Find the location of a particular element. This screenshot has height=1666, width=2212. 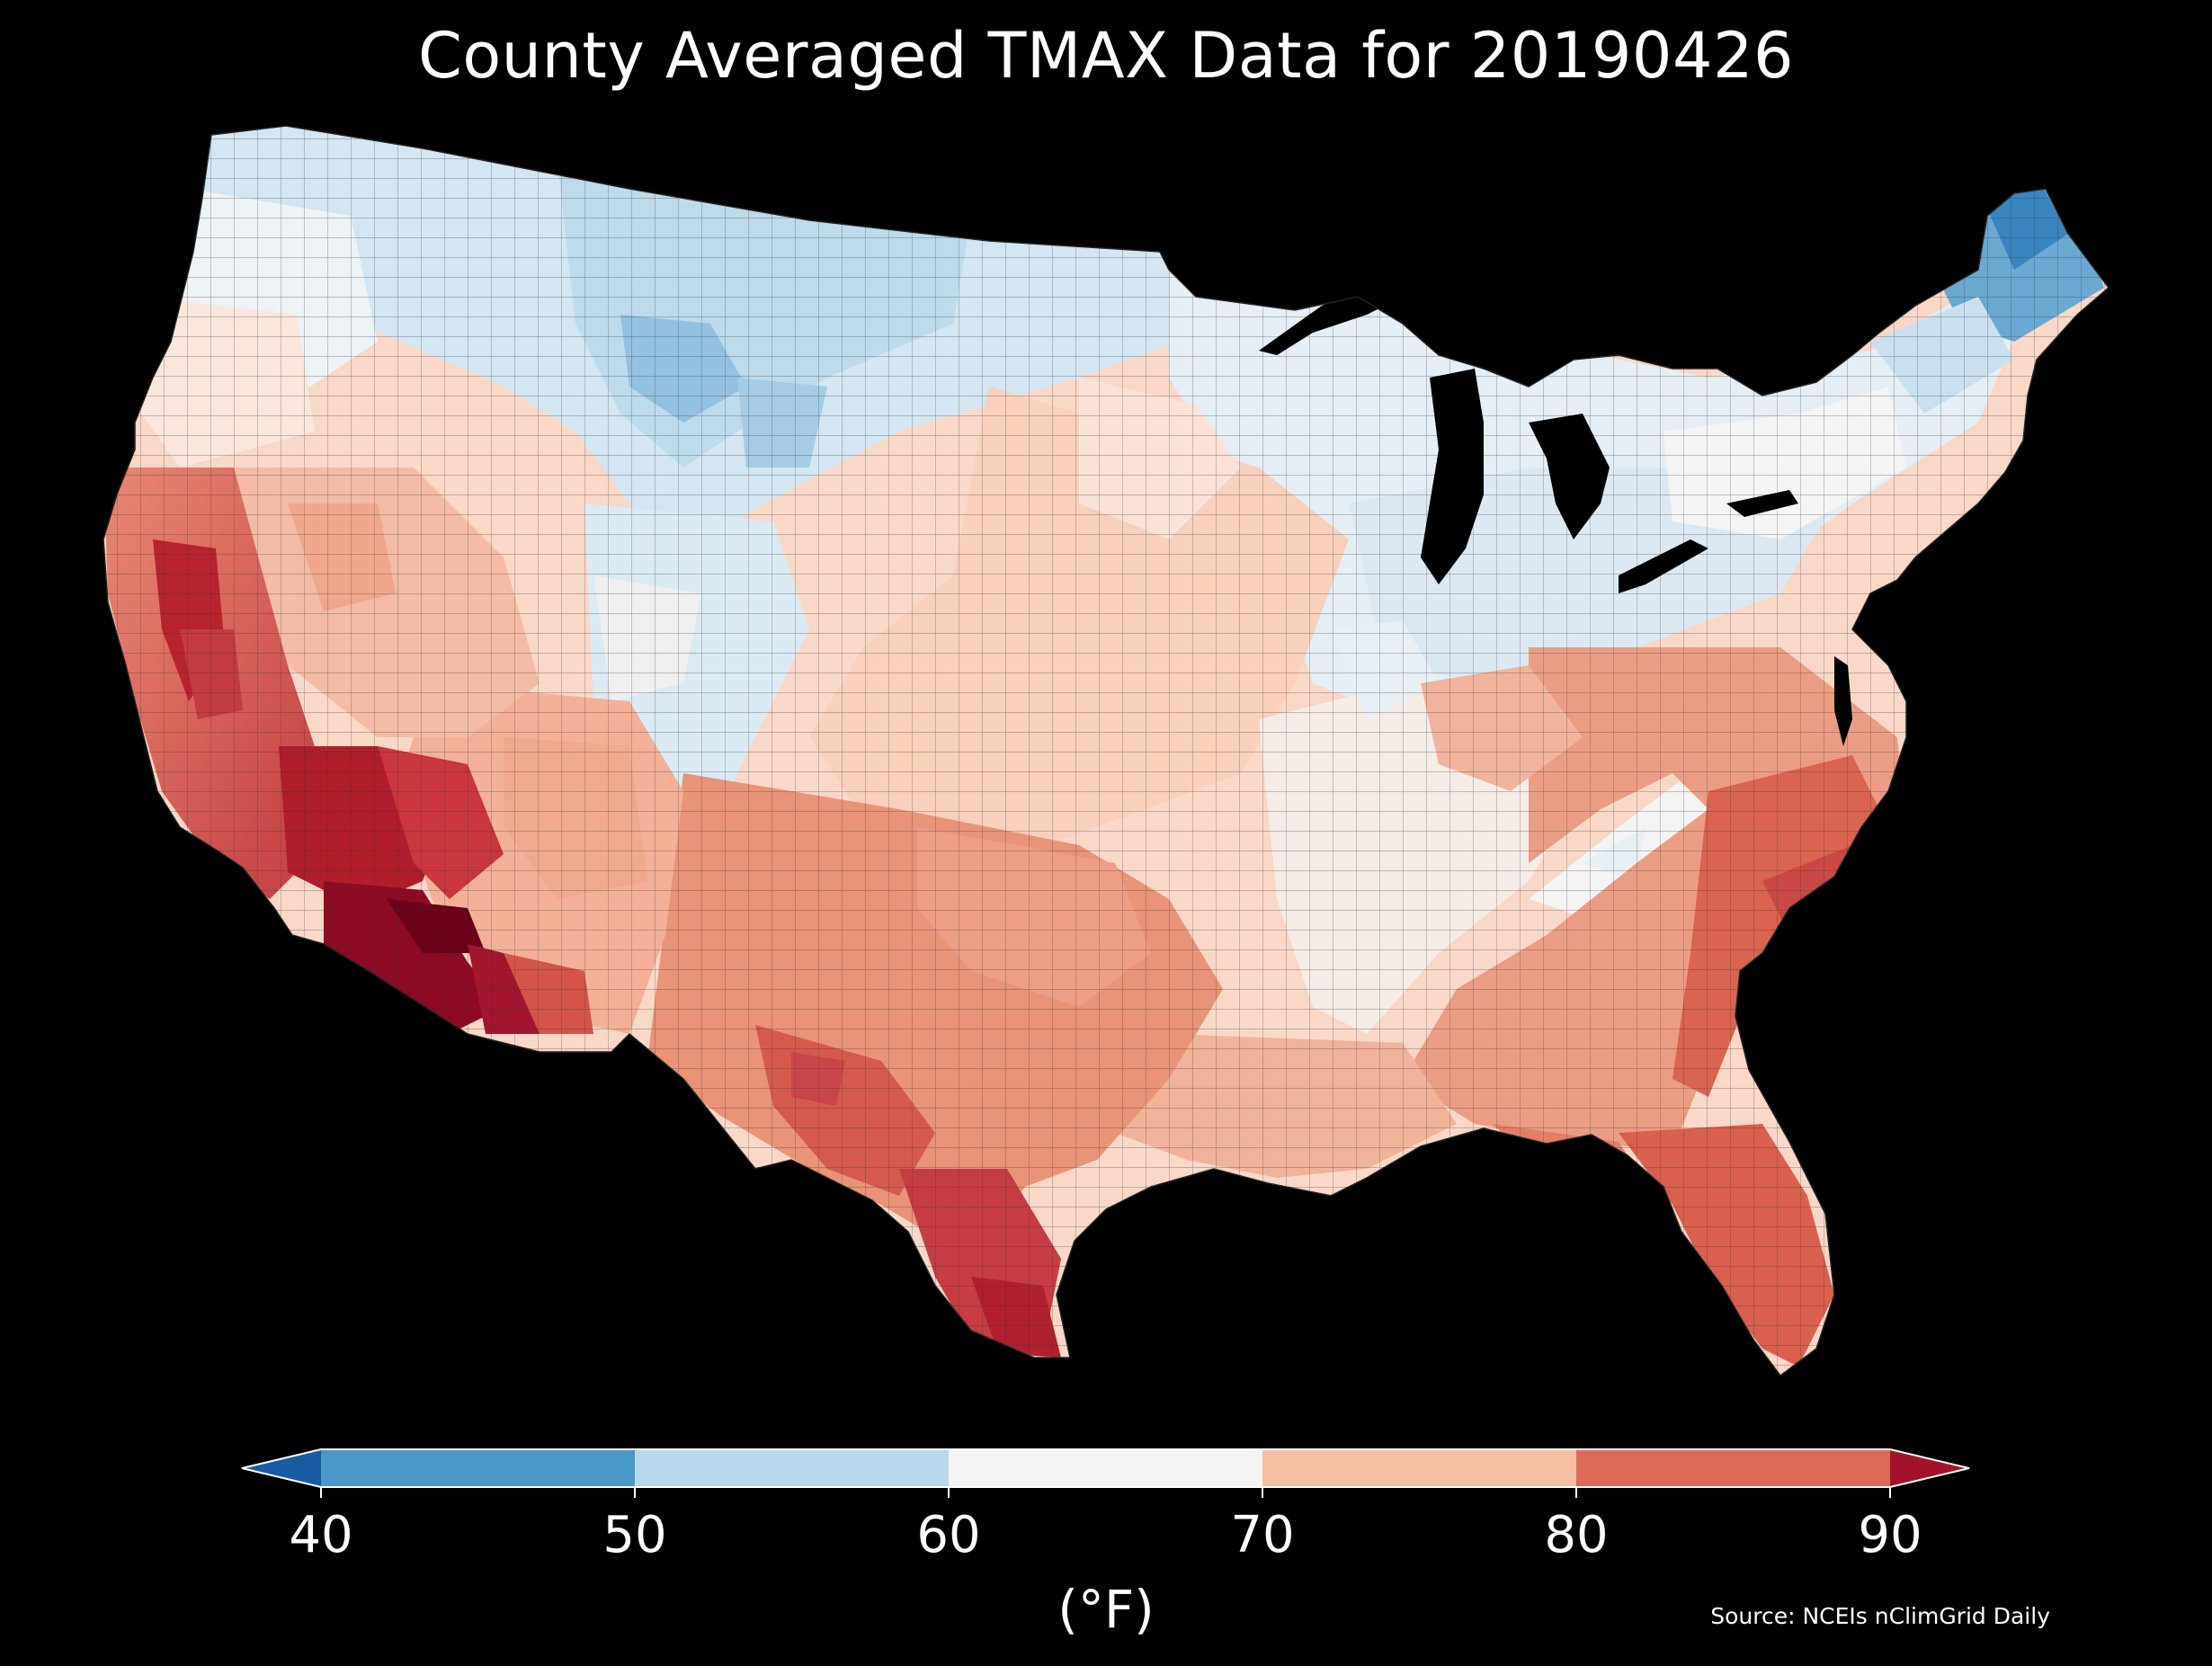

colorbar-tick-90: 90 is located at coordinates (1890, 1535).